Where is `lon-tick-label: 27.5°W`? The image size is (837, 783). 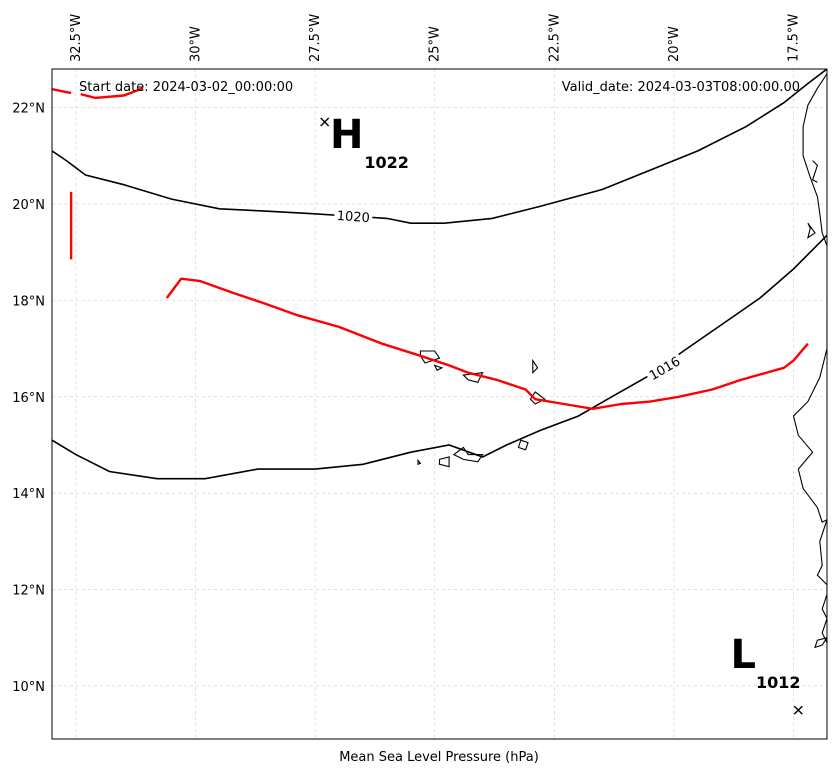 lon-tick-label: 27.5°W is located at coordinates (315, 38).